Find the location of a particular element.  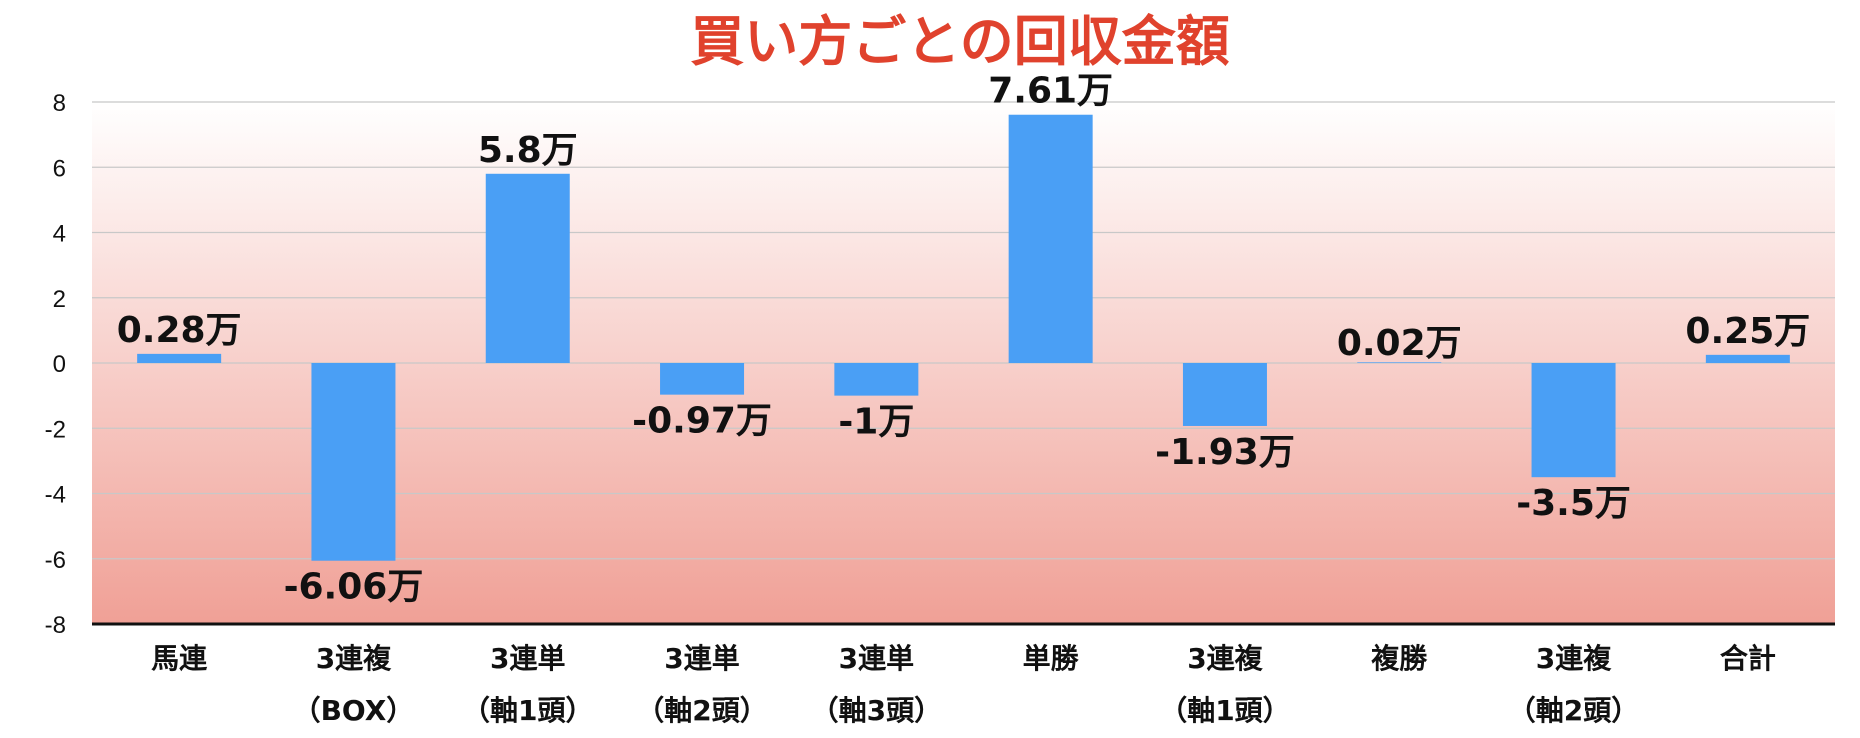

y-tick-label: 8 is located at coordinates (59, 103).